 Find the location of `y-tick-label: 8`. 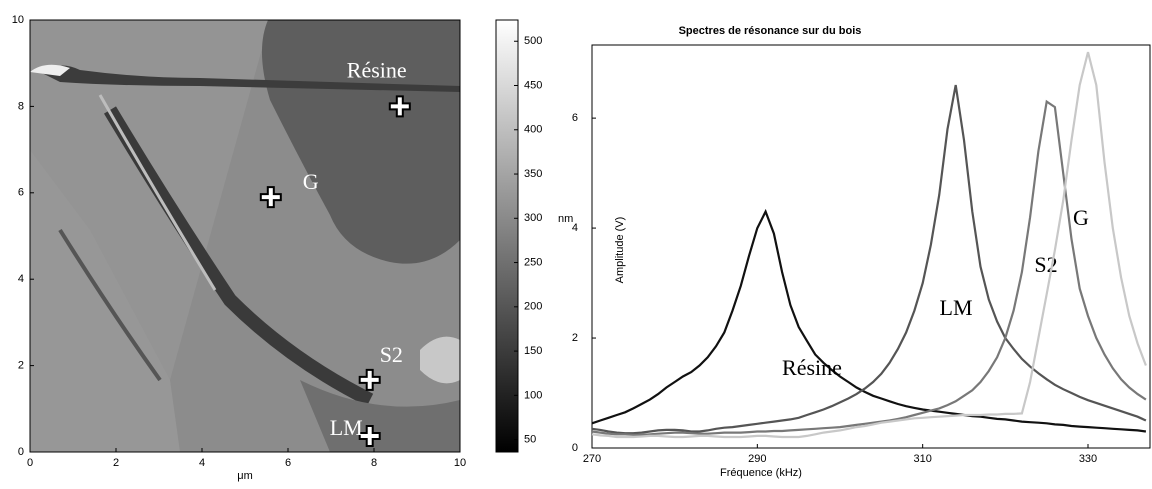

y-tick-label: 8 is located at coordinates (21, 106).